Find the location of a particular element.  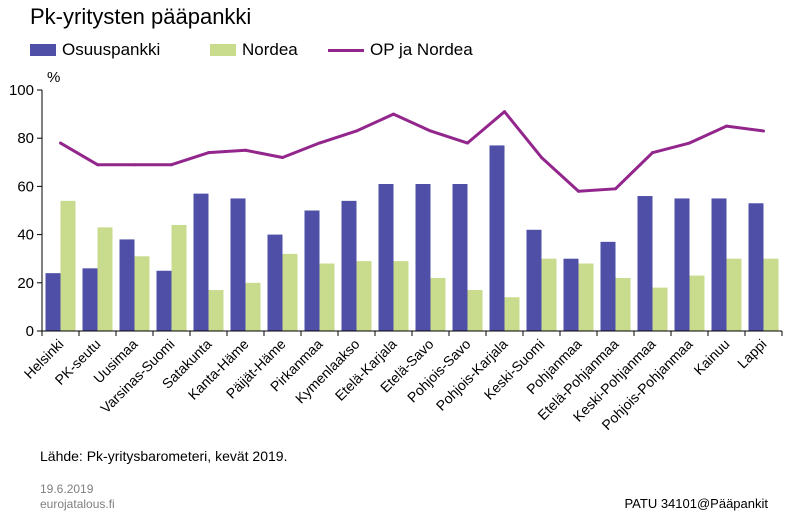

publish-date: 19.6.2019 is located at coordinates (67, 489).